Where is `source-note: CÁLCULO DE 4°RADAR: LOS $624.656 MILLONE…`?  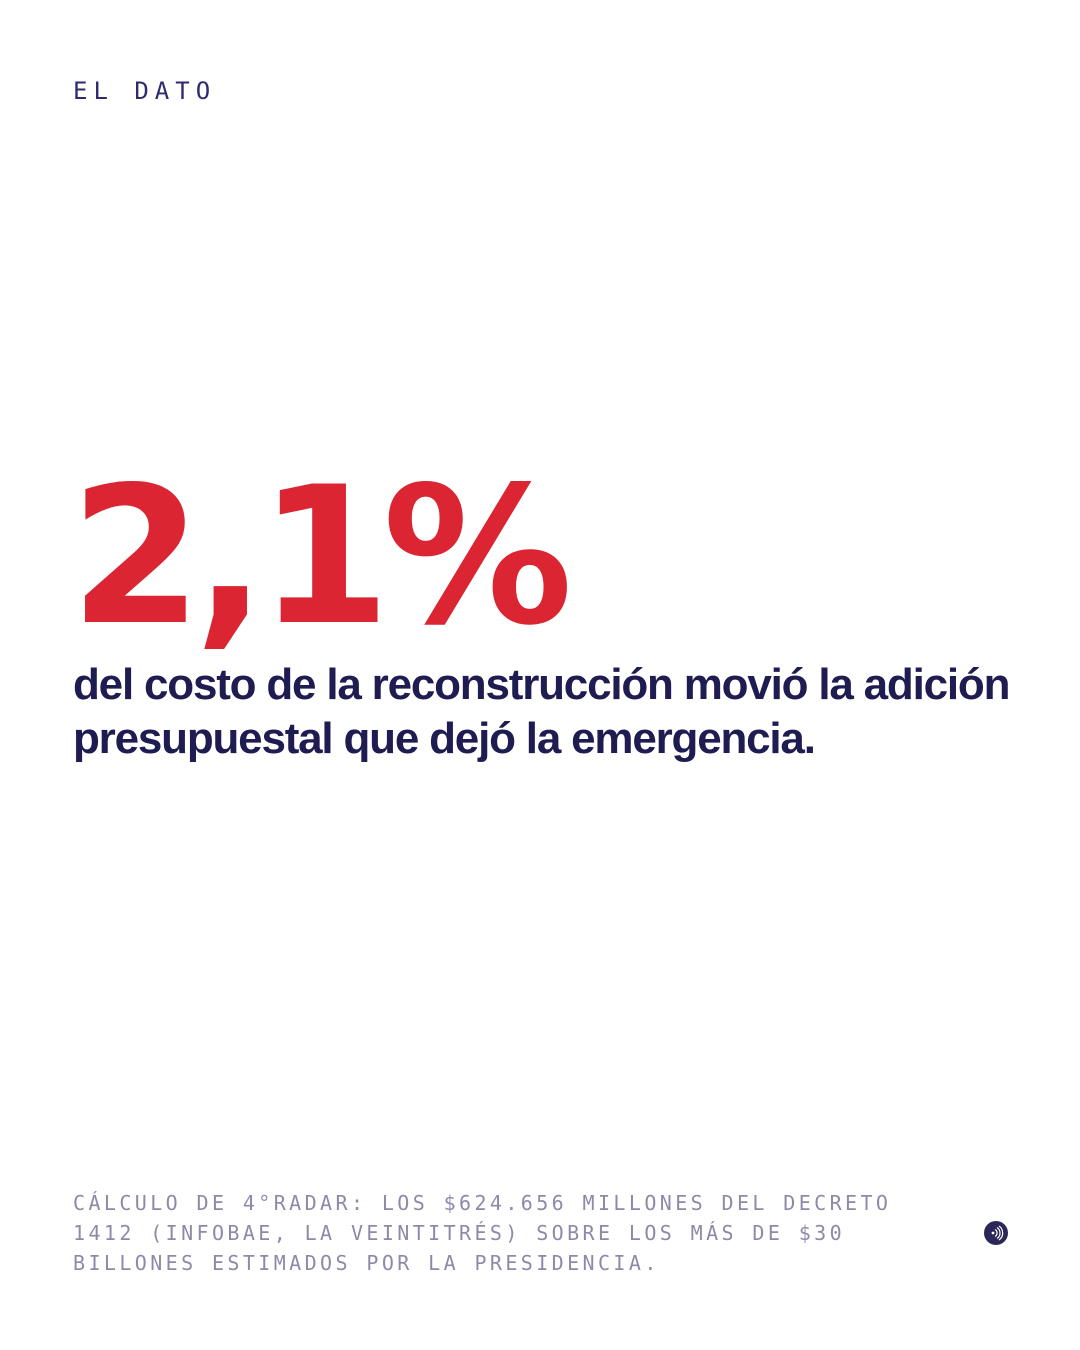 source-note: CÁLCULO DE 4°RADAR: LOS $624.656 MILLONE… is located at coordinates (482, 1233).